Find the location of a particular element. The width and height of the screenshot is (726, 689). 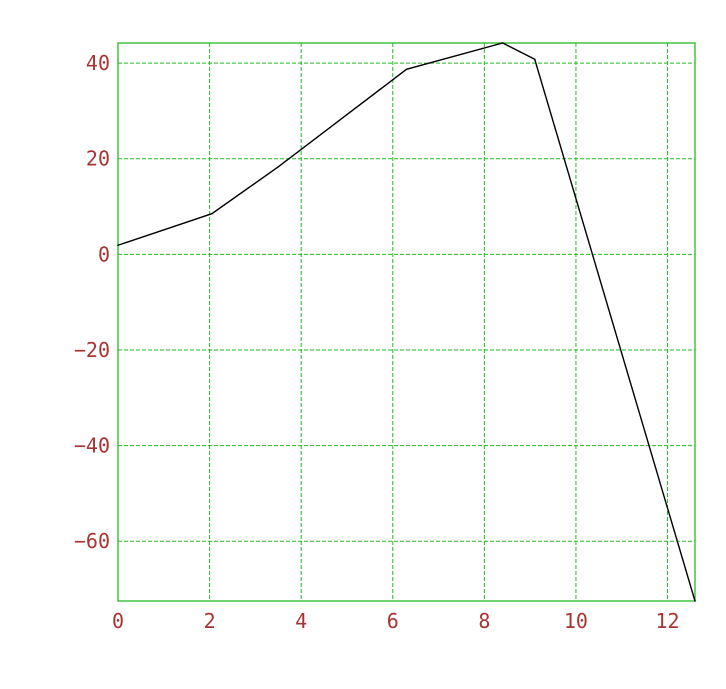

y-axis-ticks: 40 20 0 −20 −40 −60 is located at coordinates (92, 302).